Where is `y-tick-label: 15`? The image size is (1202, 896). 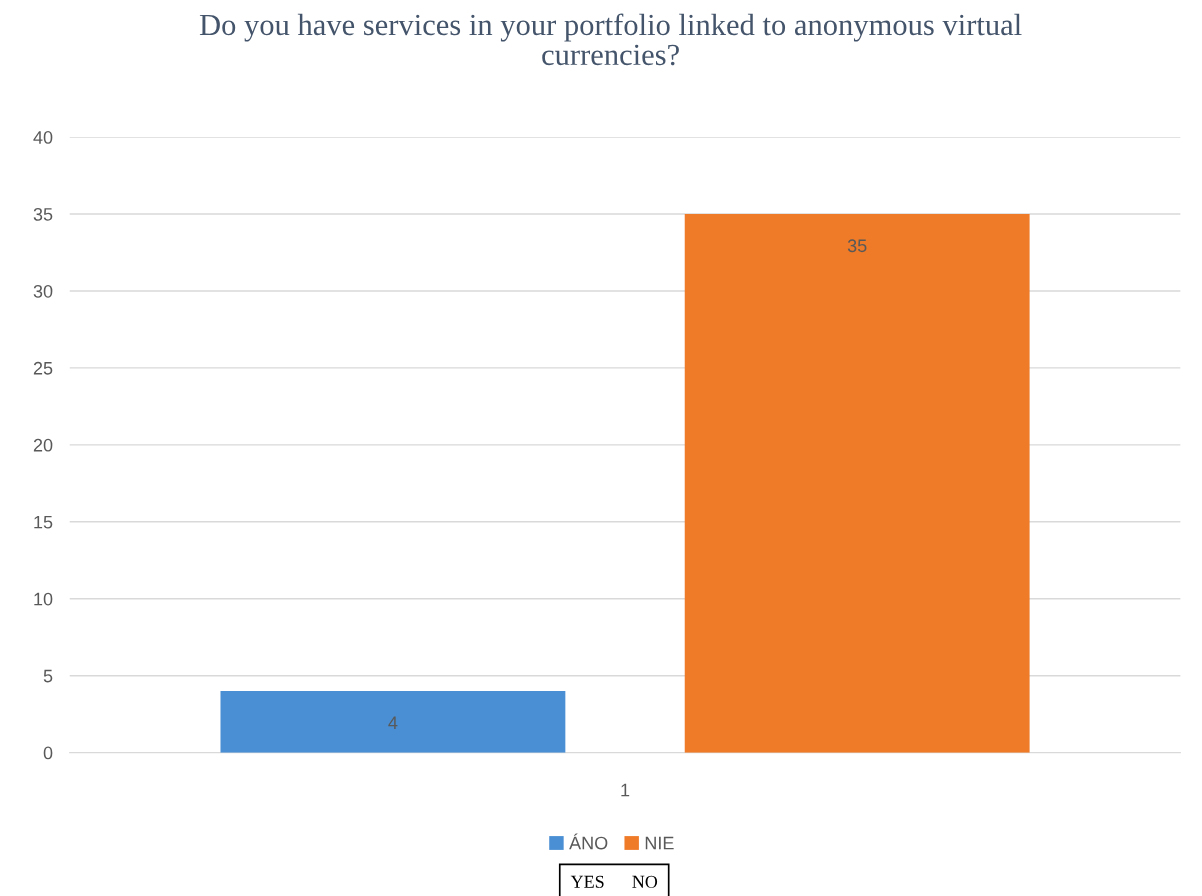 y-tick-label: 15 is located at coordinates (43, 522).